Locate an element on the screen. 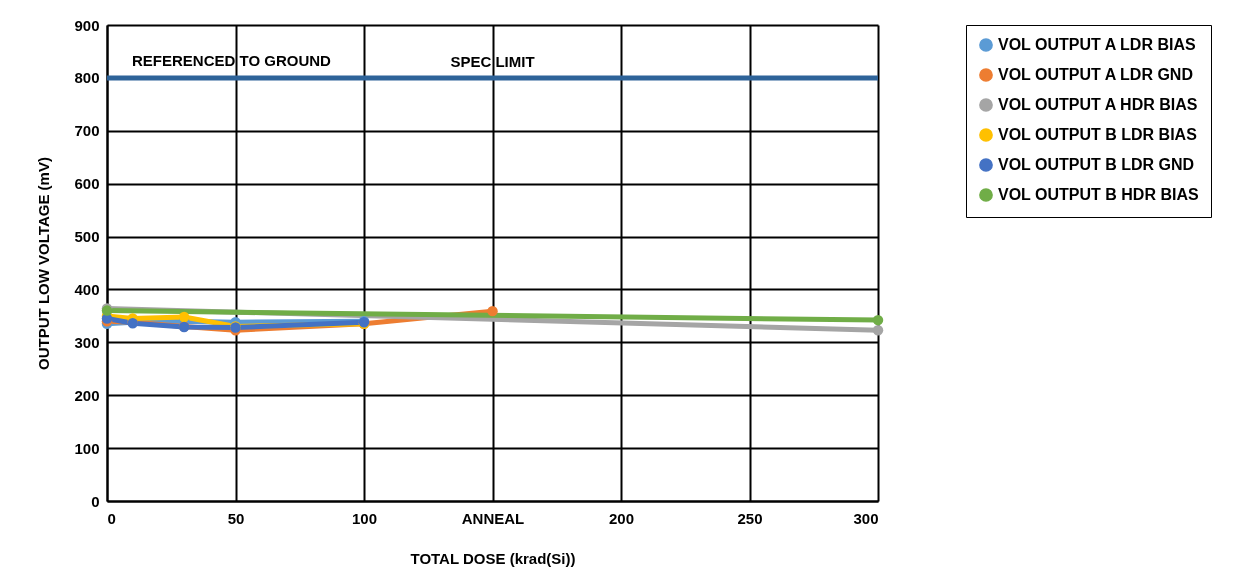 The height and width of the screenshot is (575, 1260). x-axis-title: TOTAL DOSE (krad(Si)) is located at coordinates (493, 558).